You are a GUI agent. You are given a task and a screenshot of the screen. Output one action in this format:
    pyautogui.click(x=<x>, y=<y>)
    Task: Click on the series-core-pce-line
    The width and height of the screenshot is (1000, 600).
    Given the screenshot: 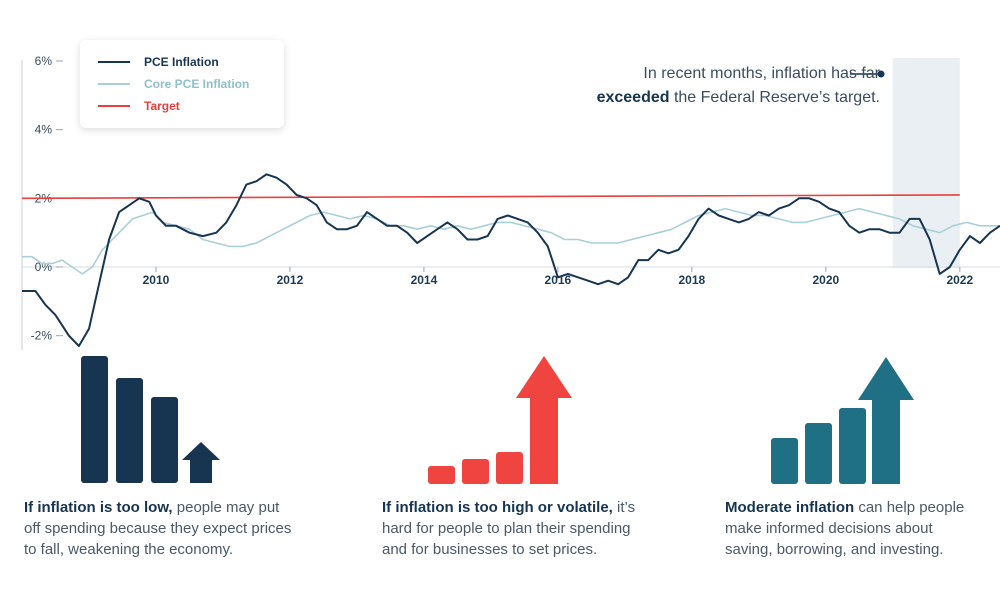 What is the action you would take?
    pyautogui.click(x=511, y=241)
    